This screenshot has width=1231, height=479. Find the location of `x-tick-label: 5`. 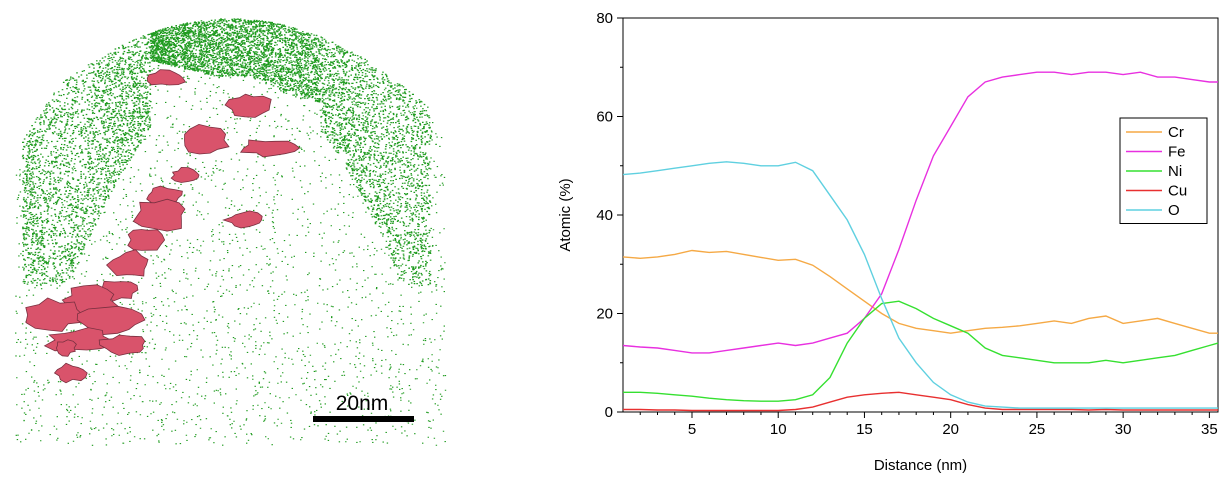

x-tick-label: 5 is located at coordinates (692, 429).